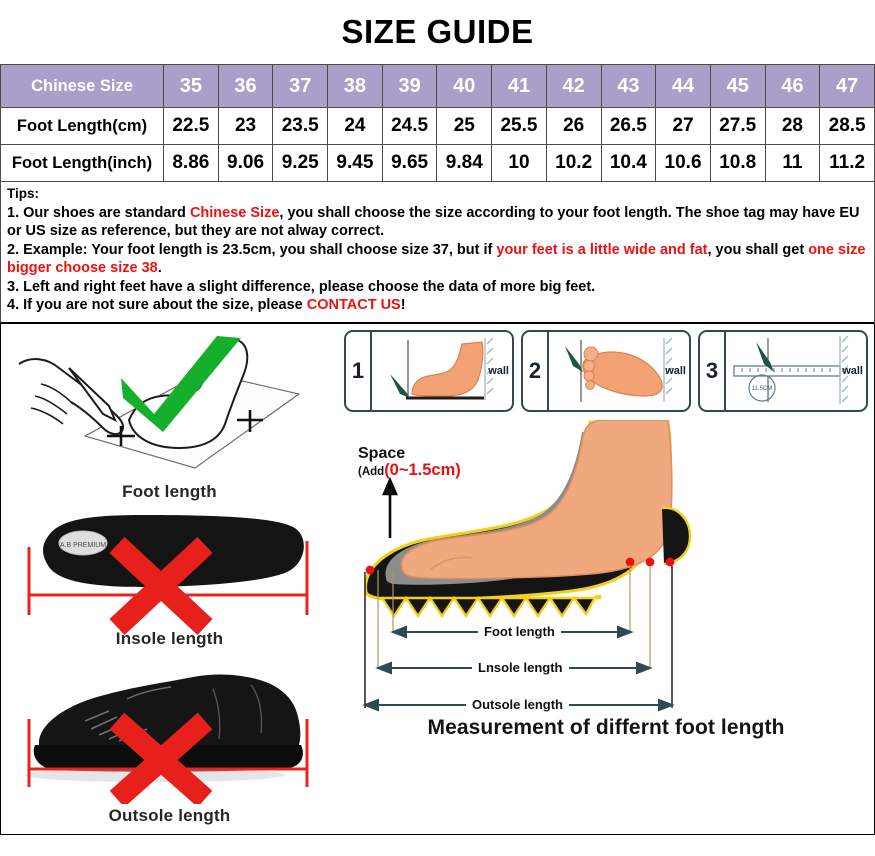  I want to click on table-cell: 35, so click(191, 86).